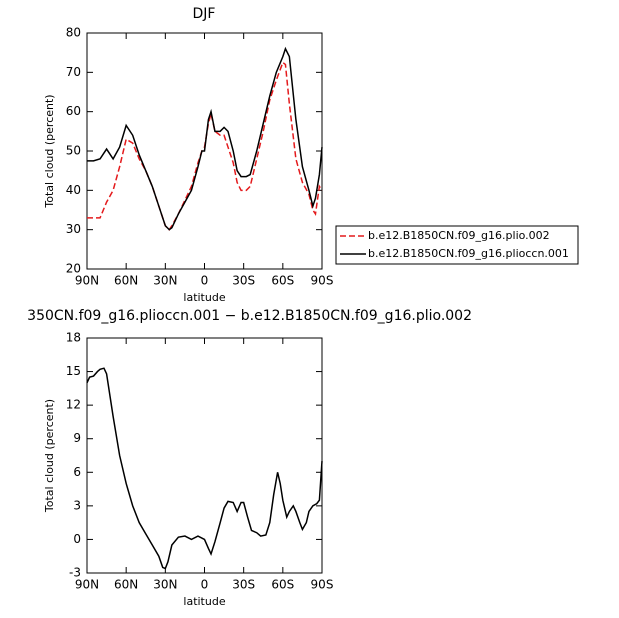 The width and height of the screenshot is (619, 618). I want to click on y-tick-label: 70, so click(73, 72).